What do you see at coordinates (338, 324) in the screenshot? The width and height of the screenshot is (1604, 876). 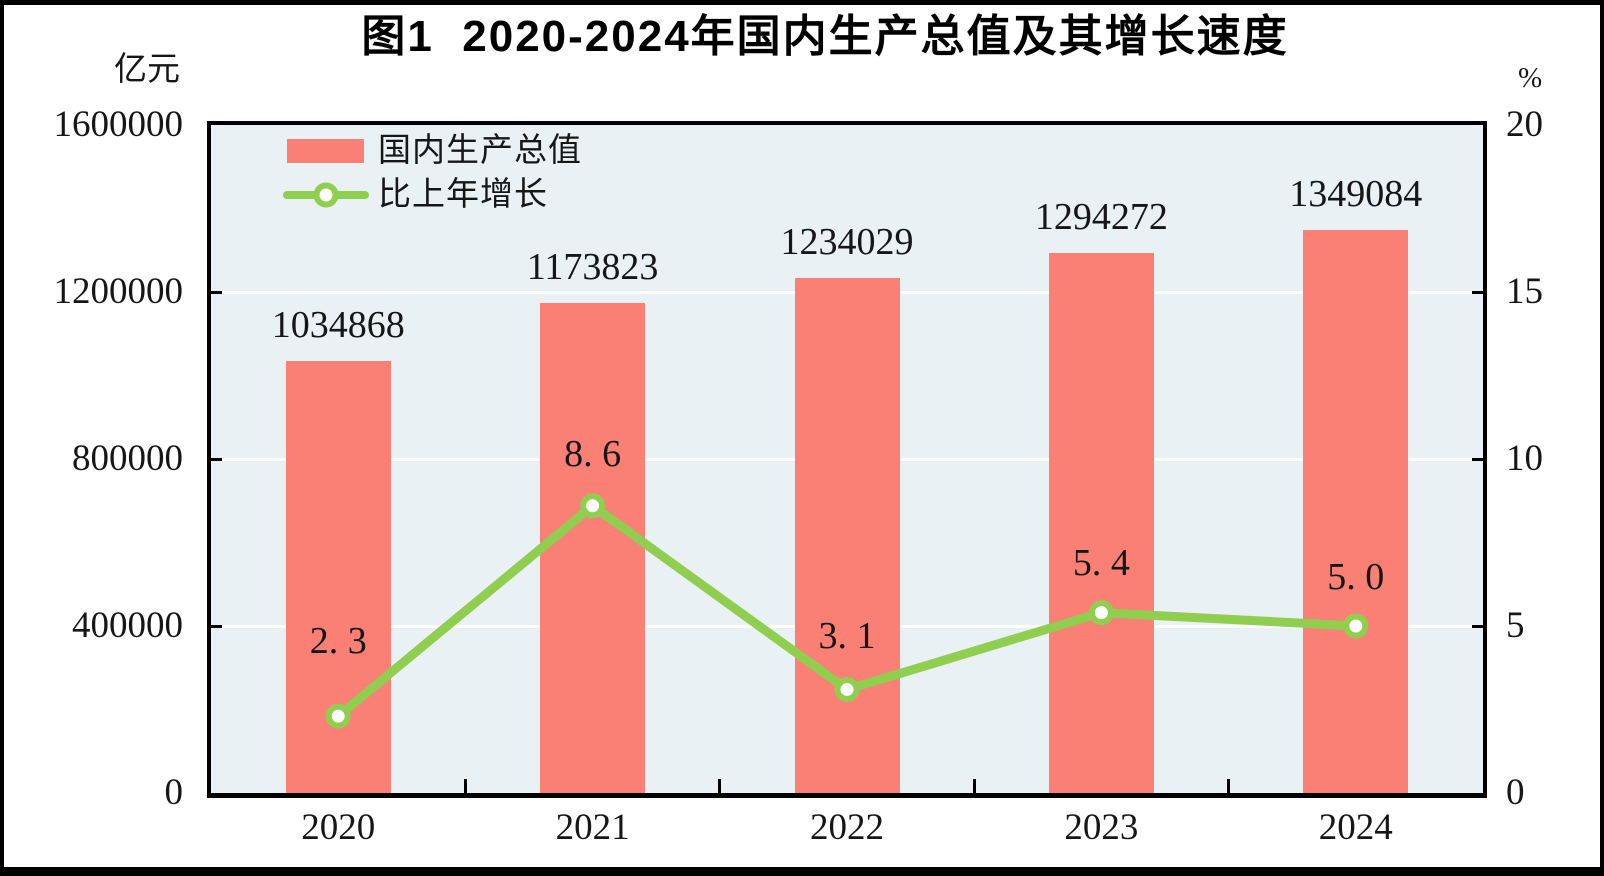 I see `gdp-value-label: 1034868` at bounding box center [338, 324].